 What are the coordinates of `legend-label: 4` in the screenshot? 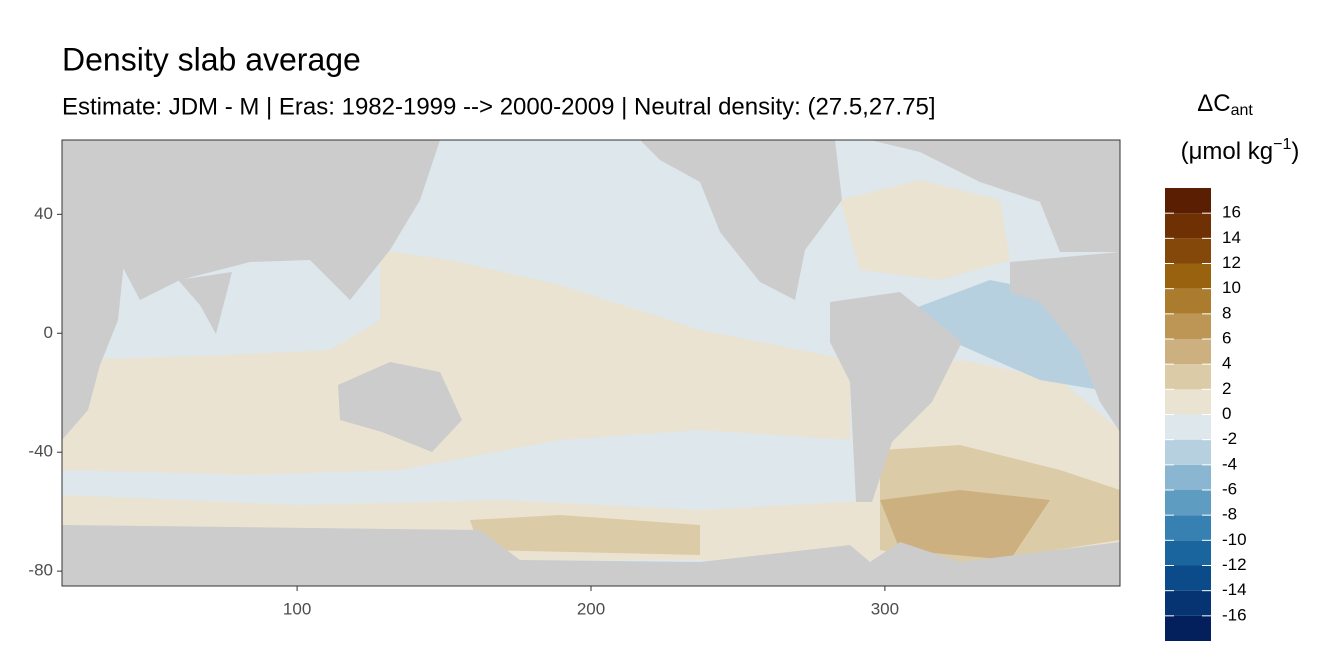 It's located at (1226, 363).